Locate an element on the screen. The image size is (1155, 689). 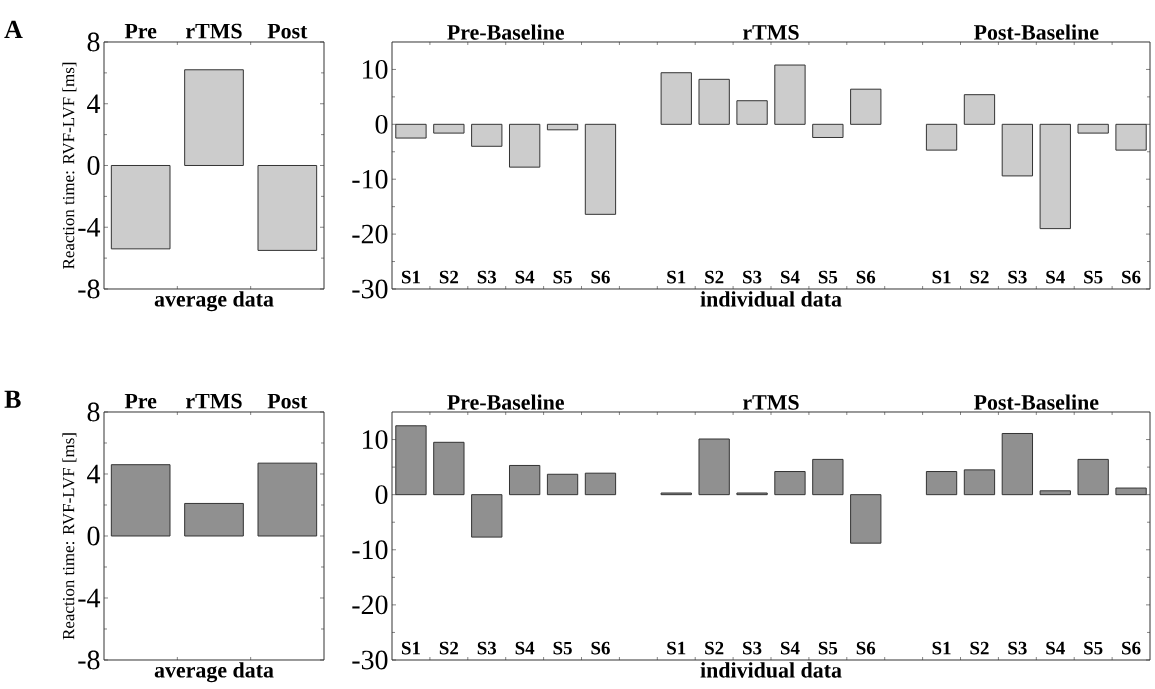
y-tick-label: 10 is located at coordinates (375, 439).